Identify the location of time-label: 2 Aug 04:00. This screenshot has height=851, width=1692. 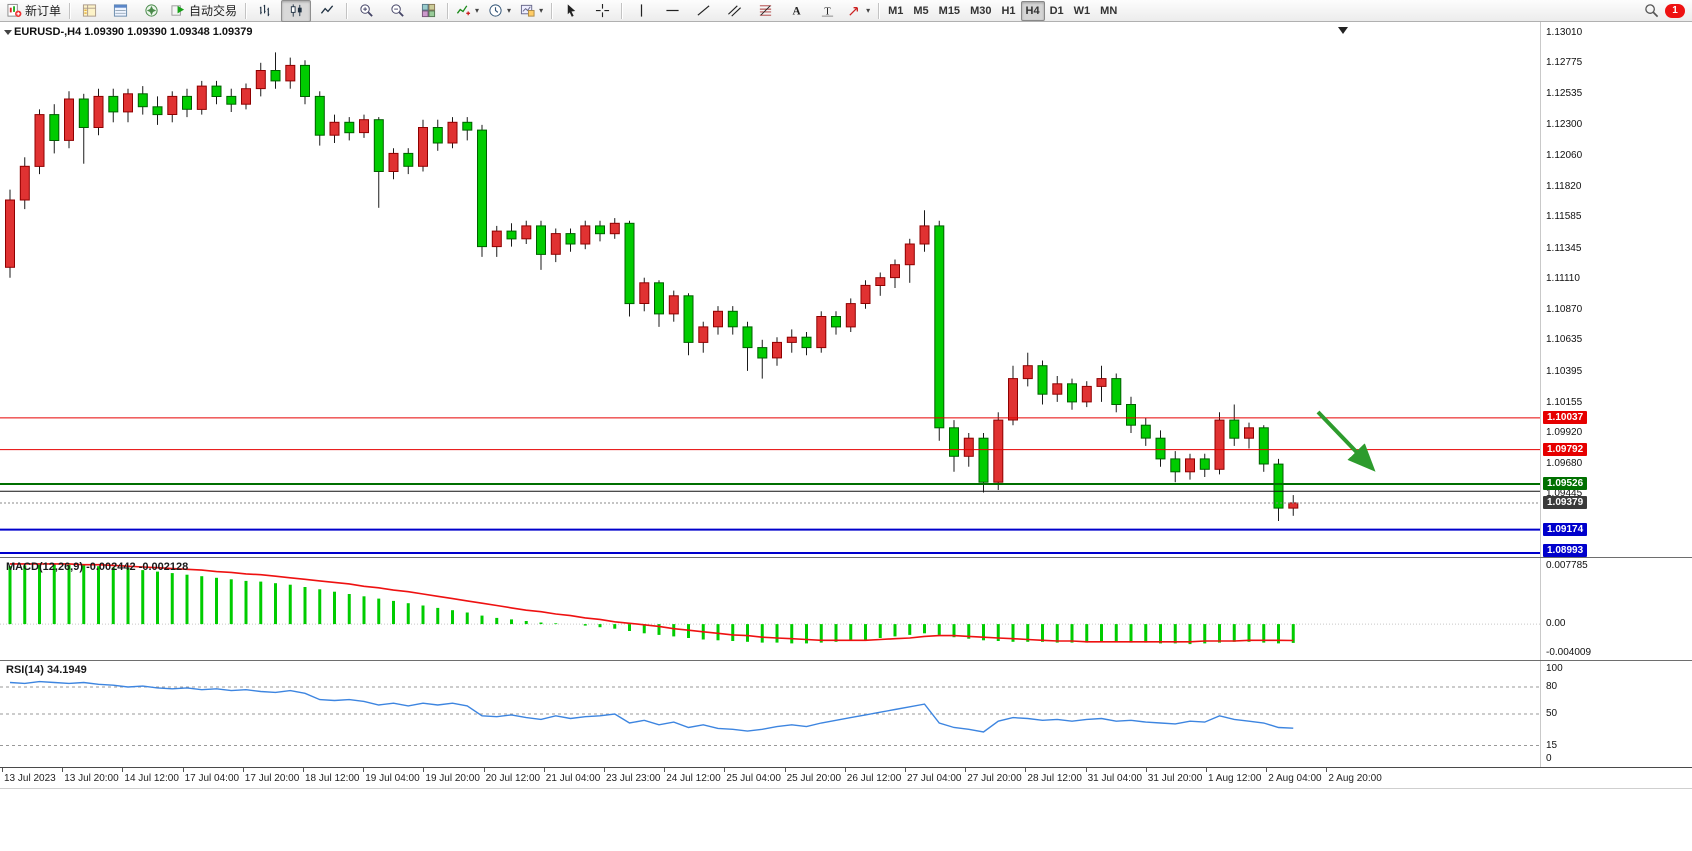
(1295, 778).